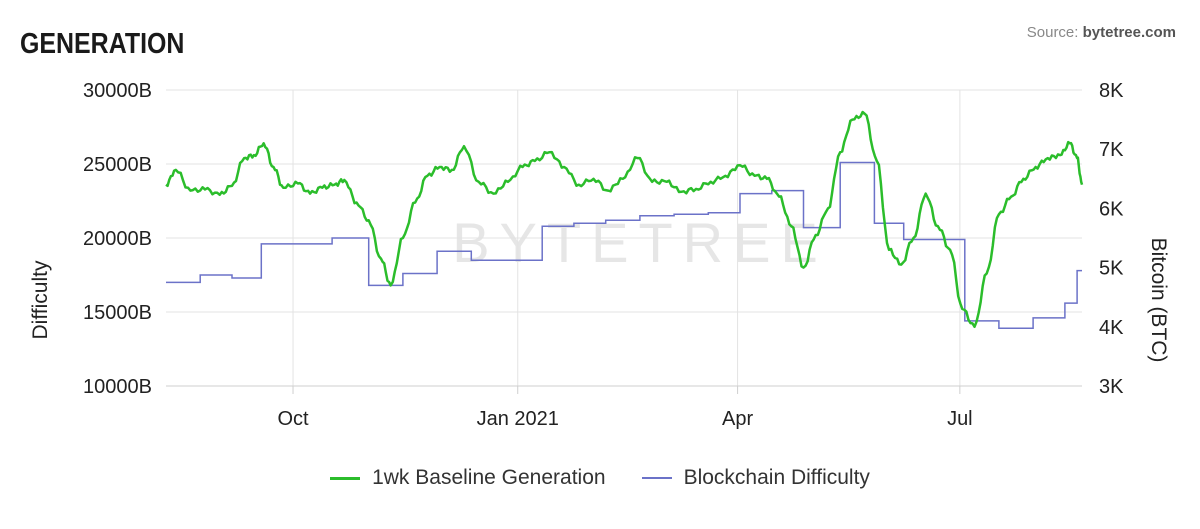 The width and height of the screenshot is (1200, 529). I want to click on right-tick-label: 6K, so click(1111, 209).